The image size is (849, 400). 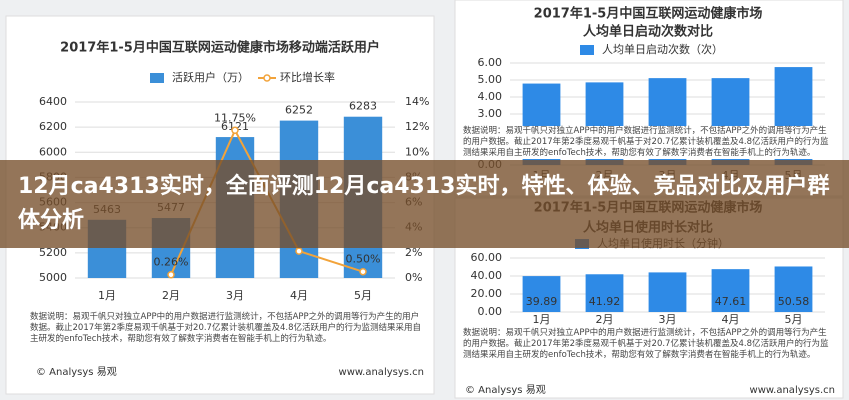 What do you see at coordinates (490, 79) in the screenshot?
I see `y-tick-label: 5.00` at bounding box center [490, 79].